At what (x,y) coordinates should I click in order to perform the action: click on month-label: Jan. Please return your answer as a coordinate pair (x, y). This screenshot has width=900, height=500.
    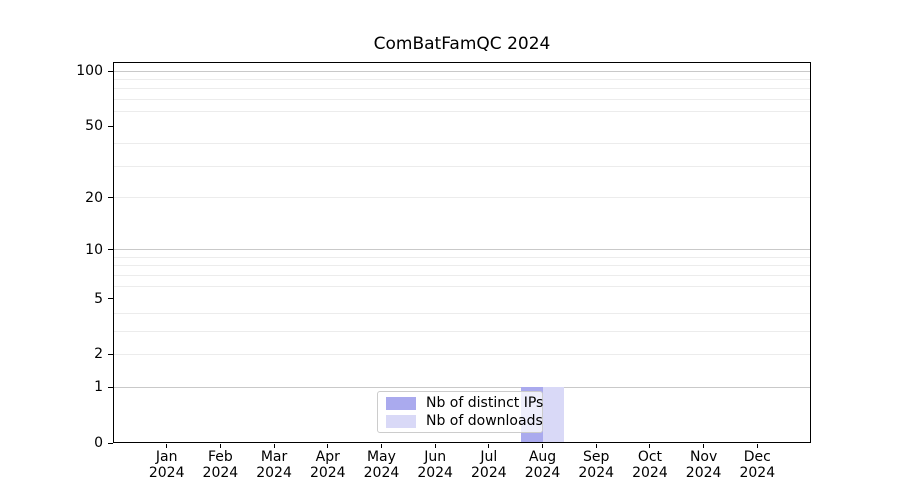
    Looking at the image, I should click on (166, 457).